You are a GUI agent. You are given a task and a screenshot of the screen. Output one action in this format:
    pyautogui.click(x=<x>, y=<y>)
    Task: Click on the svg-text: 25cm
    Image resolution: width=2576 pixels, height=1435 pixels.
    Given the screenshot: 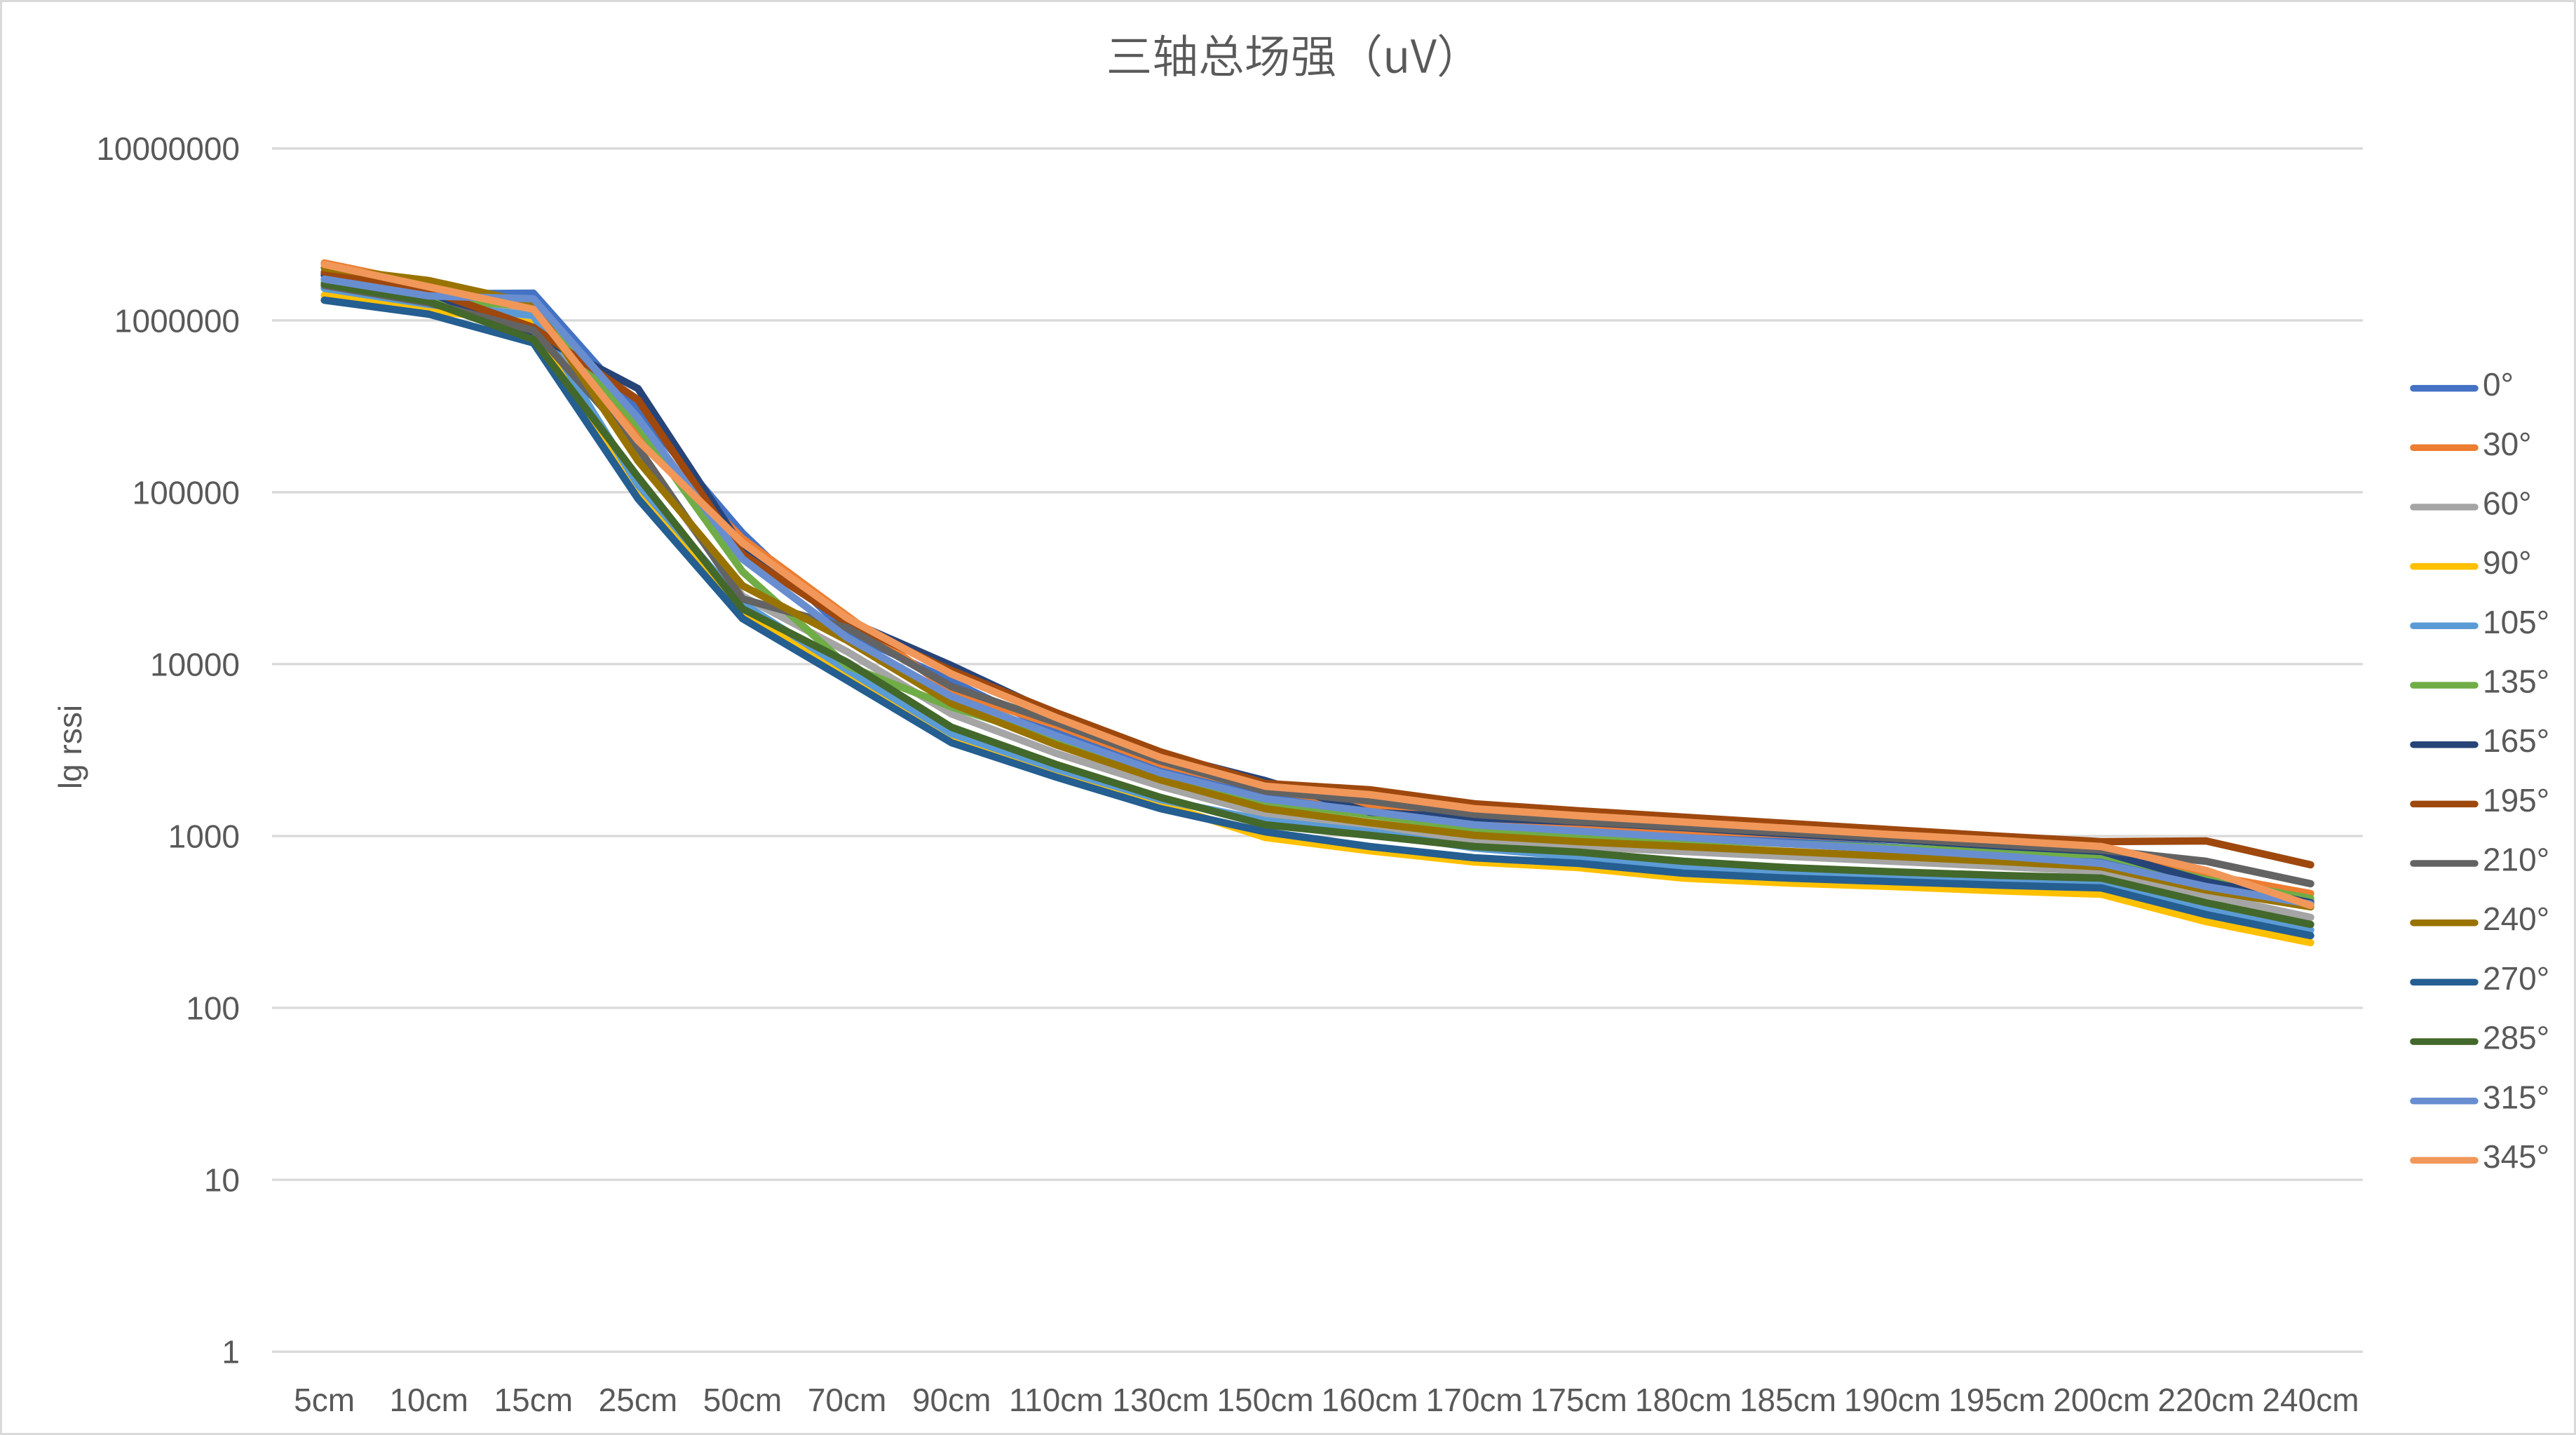 What is the action you would take?
    pyautogui.click(x=638, y=1400)
    